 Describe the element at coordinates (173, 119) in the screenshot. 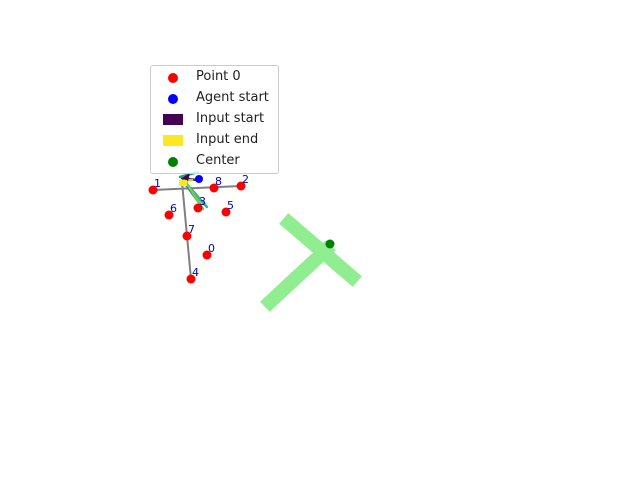

I see `legend-input-start-marker` at that location.